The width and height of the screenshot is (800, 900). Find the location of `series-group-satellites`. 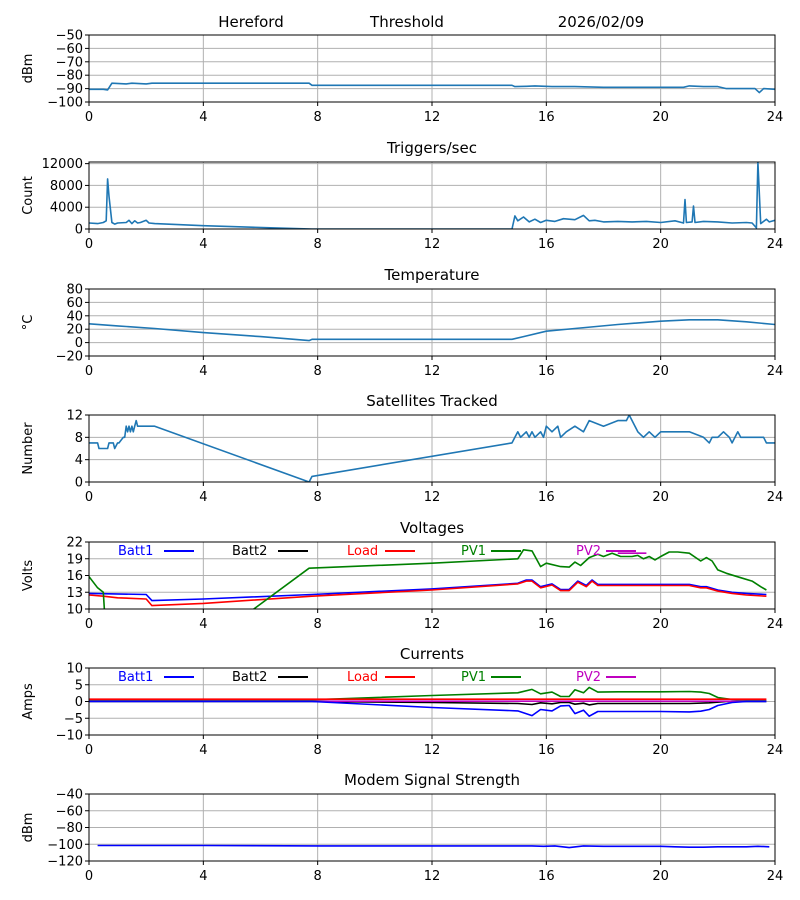

series-group-satellites is located at coordinates (432, 448).